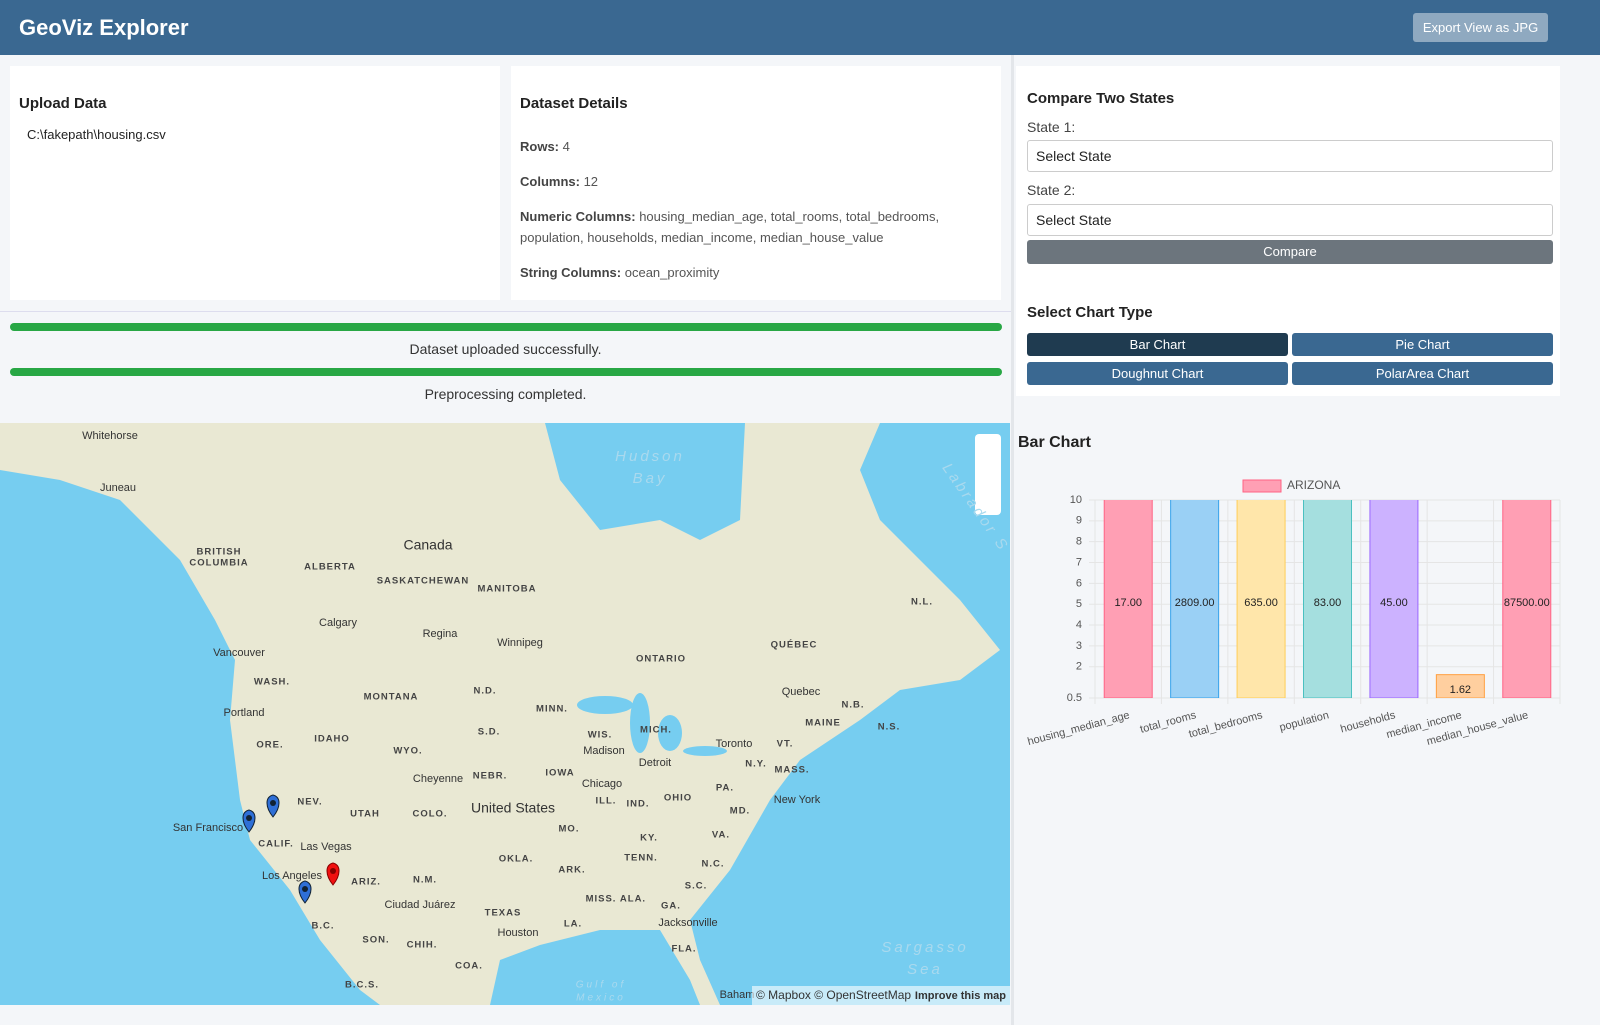 Image resolution: width=1600 pixels, height=1025 pixels. What do you see at coordinates (734, 744) in the screenshot?
I see `map-label: Toronto` at bounding box center [734, 744].